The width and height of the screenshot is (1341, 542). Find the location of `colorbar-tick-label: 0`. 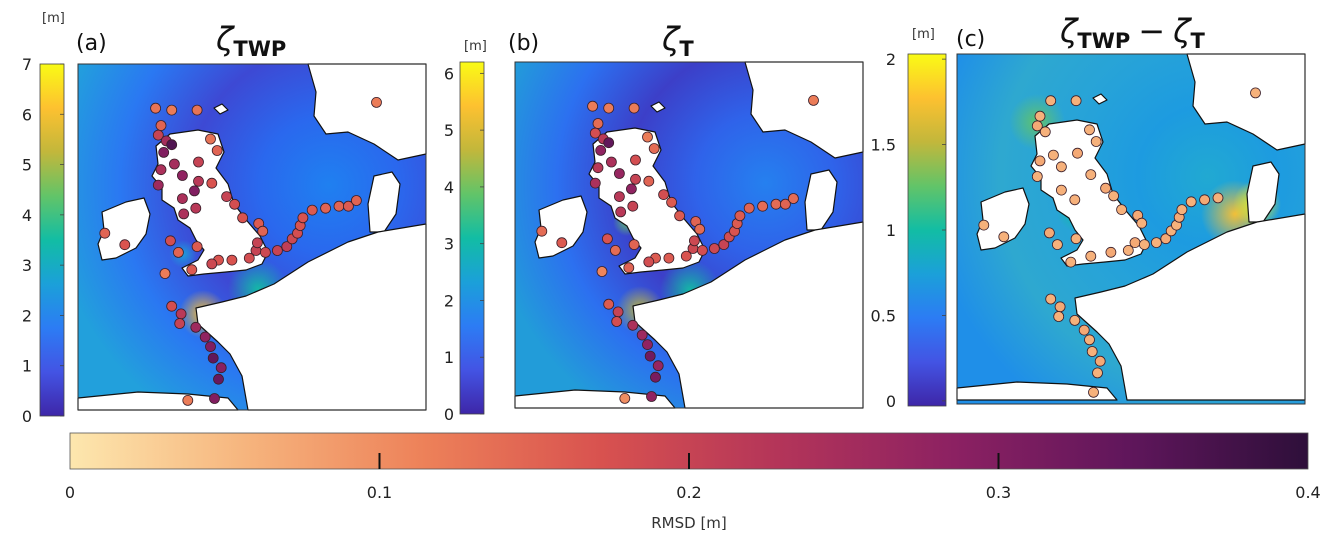

colorbar-tick-label: 0 is located at coordinates (449, 414).